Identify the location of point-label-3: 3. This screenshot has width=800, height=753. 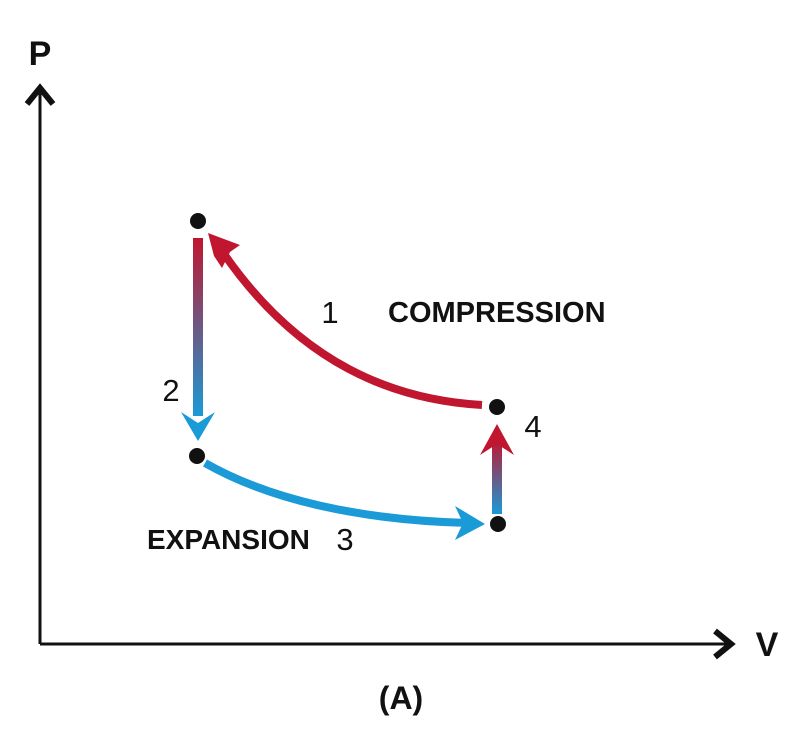
(344, 539).